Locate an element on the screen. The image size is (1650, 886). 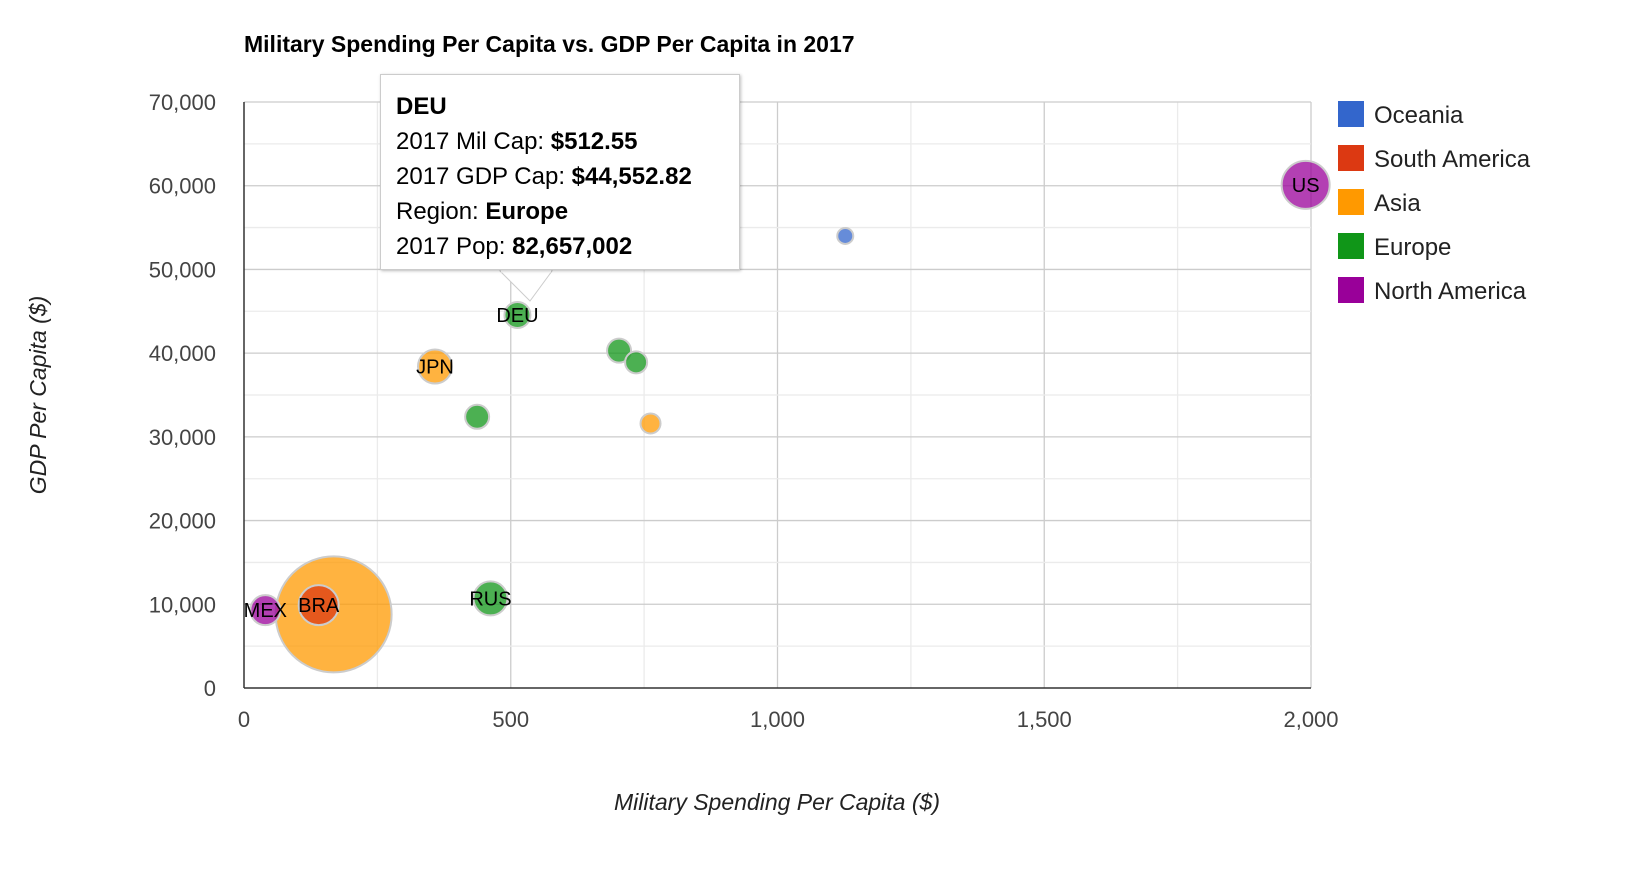
x-axis-title: Military Spending Per Capita ($) is located at coordinates (777, 802).